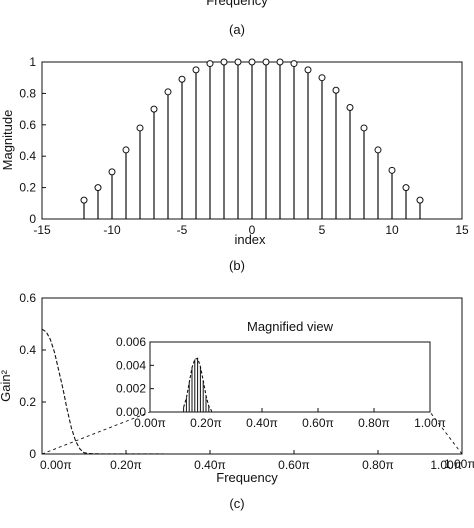  I want to click on stem-y-tick-label: 0, so click(32, 219).